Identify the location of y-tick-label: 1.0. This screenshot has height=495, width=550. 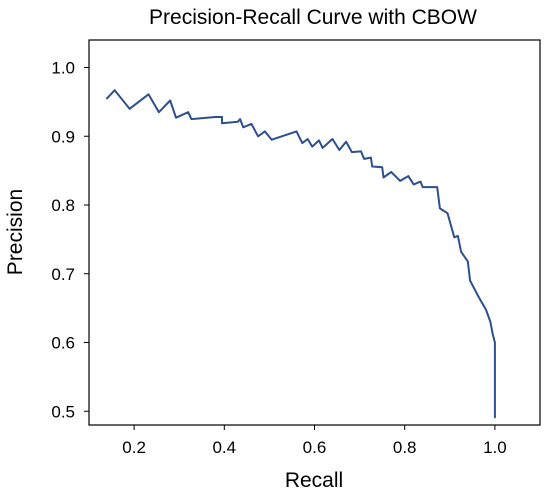
(63, 68).